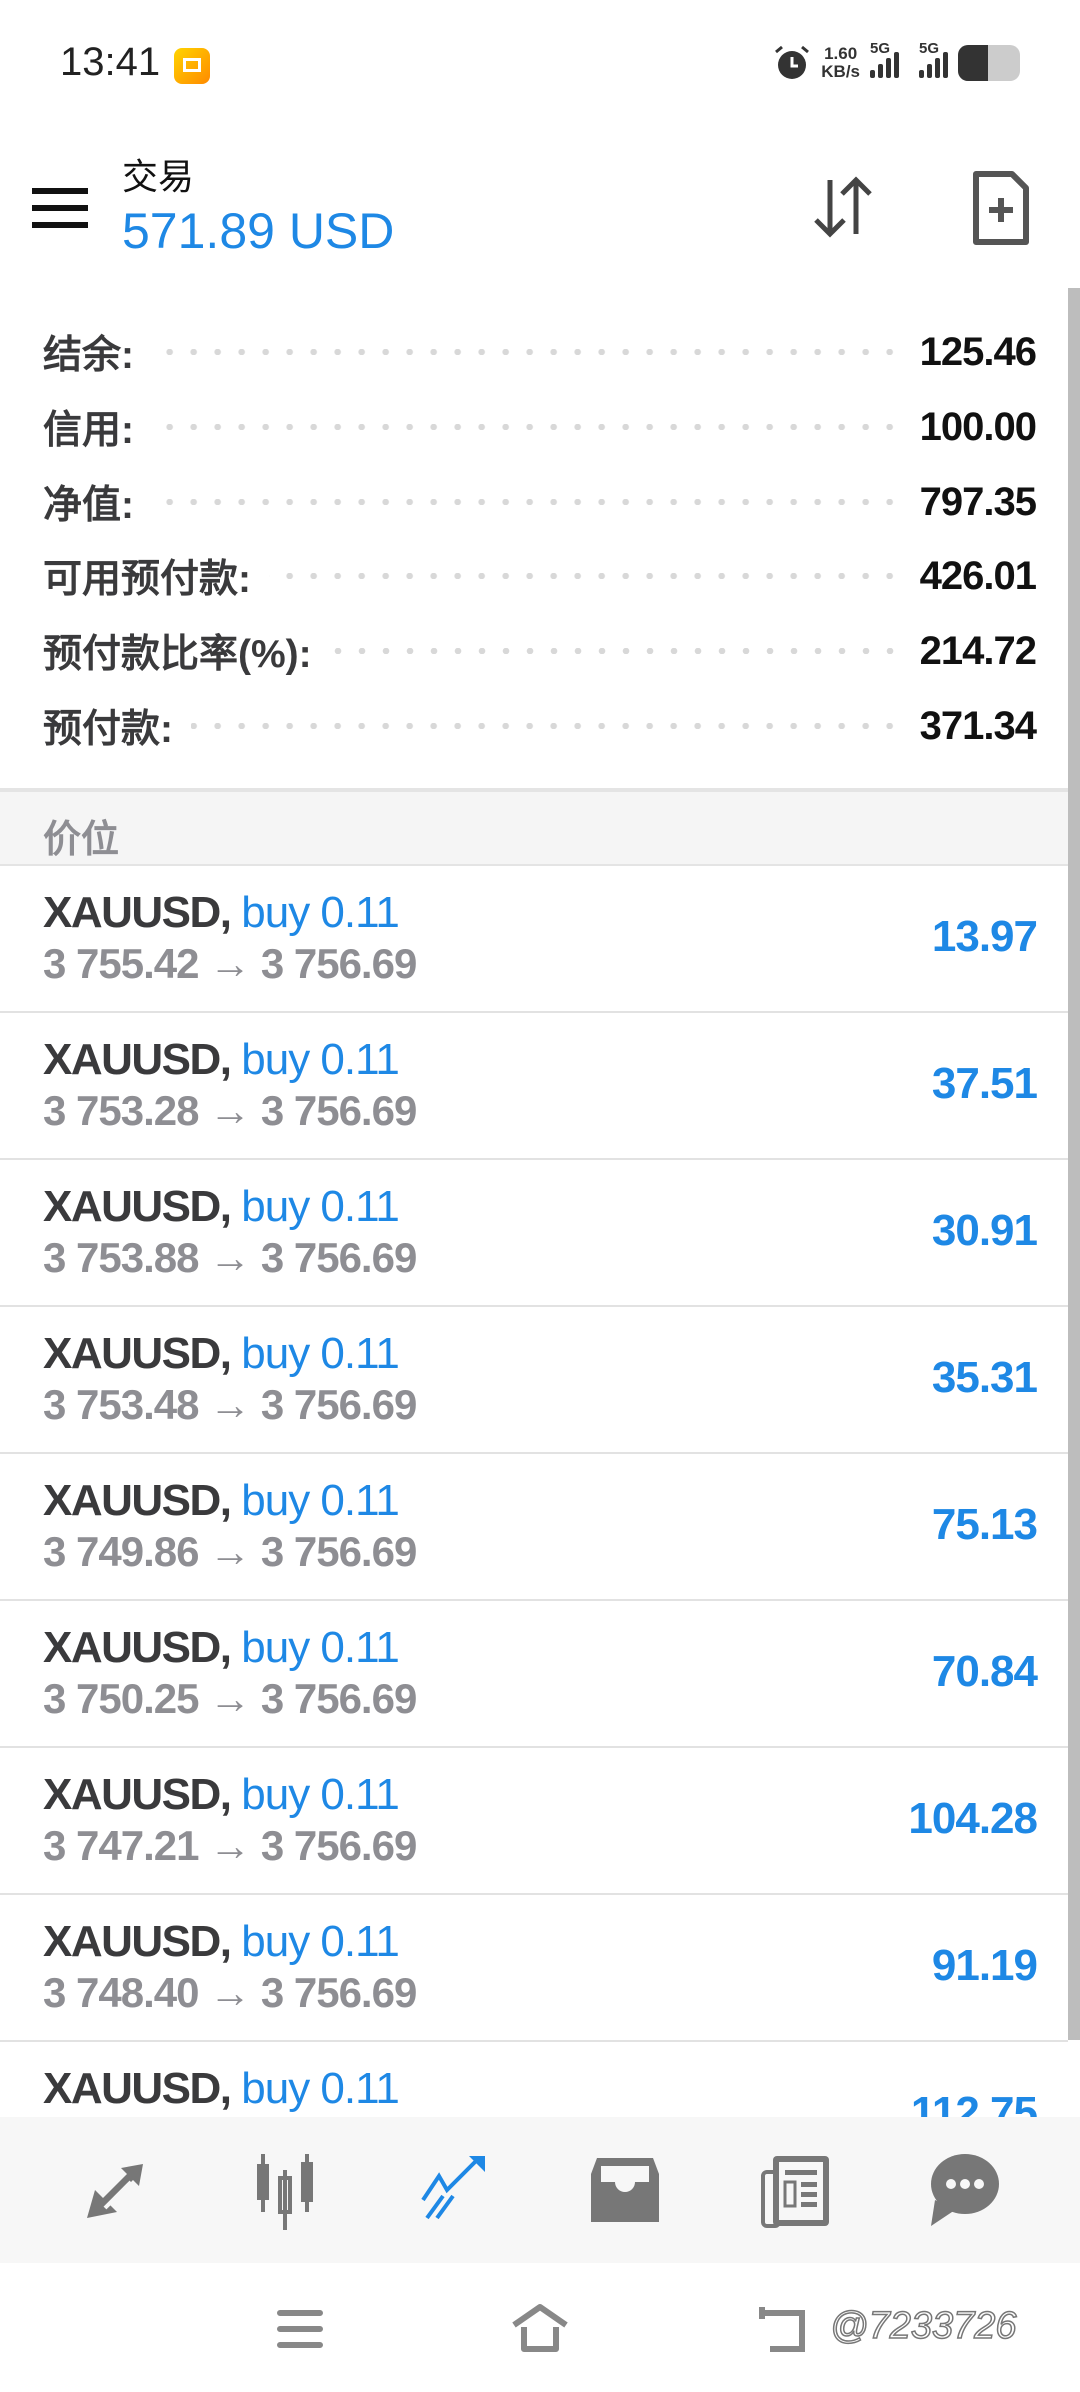  Describe the element at coordinates (534, 827) in the screenshot. I see `positions-section-header: 价位` at that location.